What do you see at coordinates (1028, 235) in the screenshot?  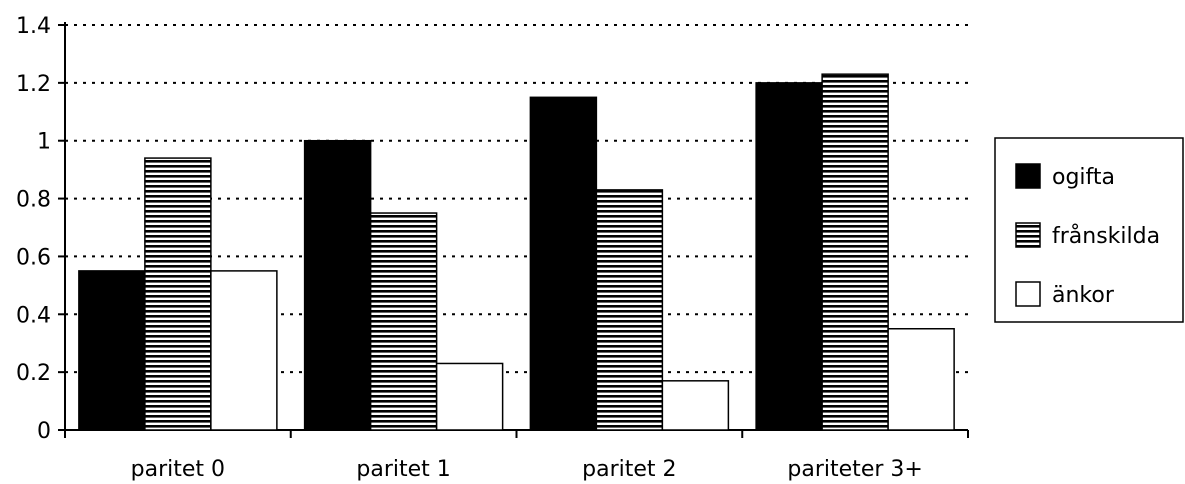 I see `legend-swatch-frånskilda` at bounding box center [1028, 235].